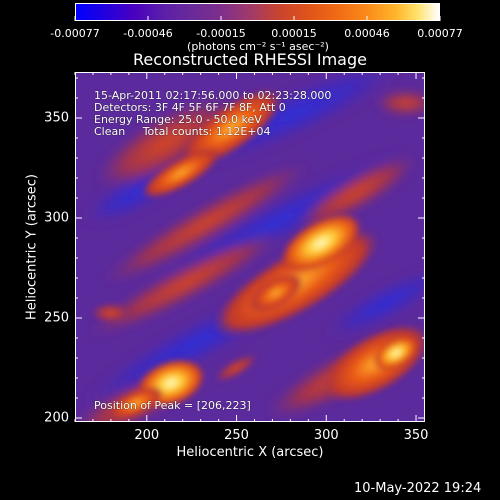 The width and height of the screenshot is (500, 500). What do you see at coordinates (213, 95) in the screenshot?
I see `annotation-time-range: 15-Apr-2011 02:17:56.000 to 02:23:28.000` at bounding box center [213, 95].